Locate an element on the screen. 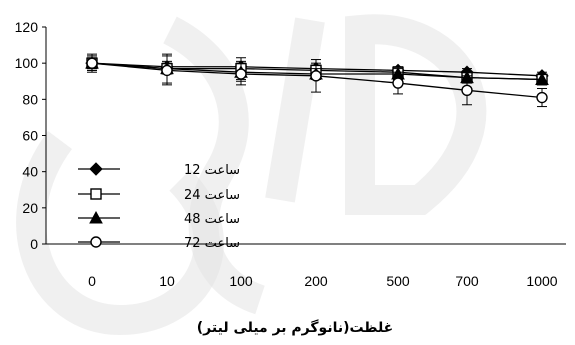 The width and height of the screenshot is (575, 345). x-tick-label: 100 is located at coordinates (241, 281).